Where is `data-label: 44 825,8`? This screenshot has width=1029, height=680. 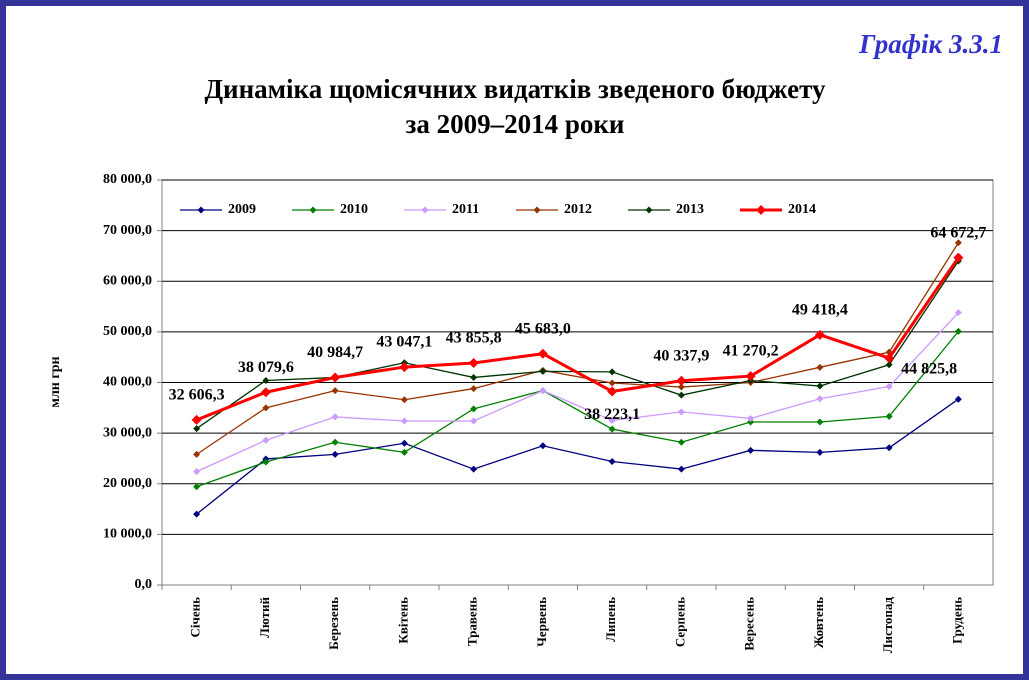 data-label: 44 825,8 is located at coordinates (929, 369).